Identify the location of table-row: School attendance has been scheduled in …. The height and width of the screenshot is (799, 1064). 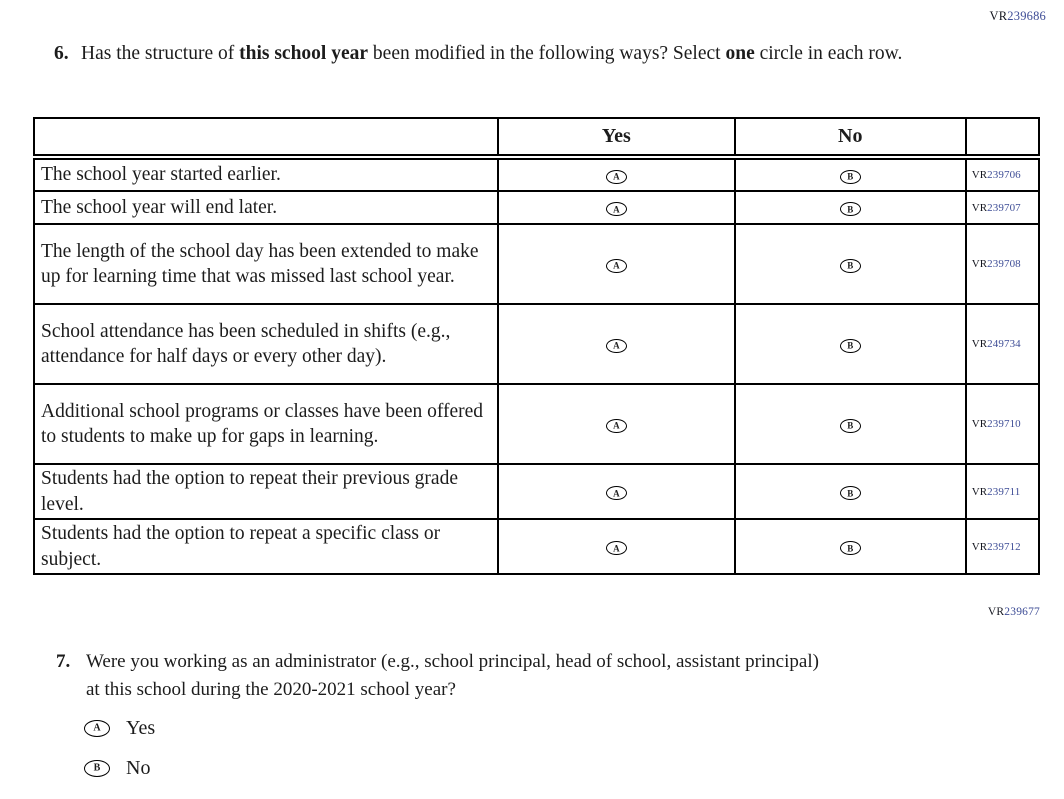
(537, 344).